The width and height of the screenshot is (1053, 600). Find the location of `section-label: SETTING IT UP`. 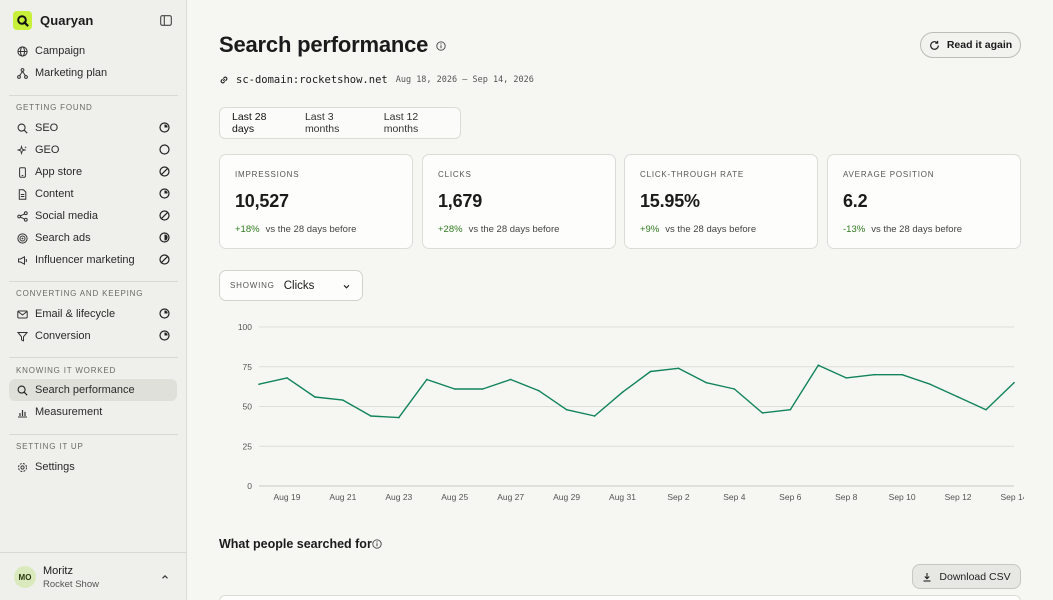

section-label: SETTING IT UP is located at coordinates (50, 446).